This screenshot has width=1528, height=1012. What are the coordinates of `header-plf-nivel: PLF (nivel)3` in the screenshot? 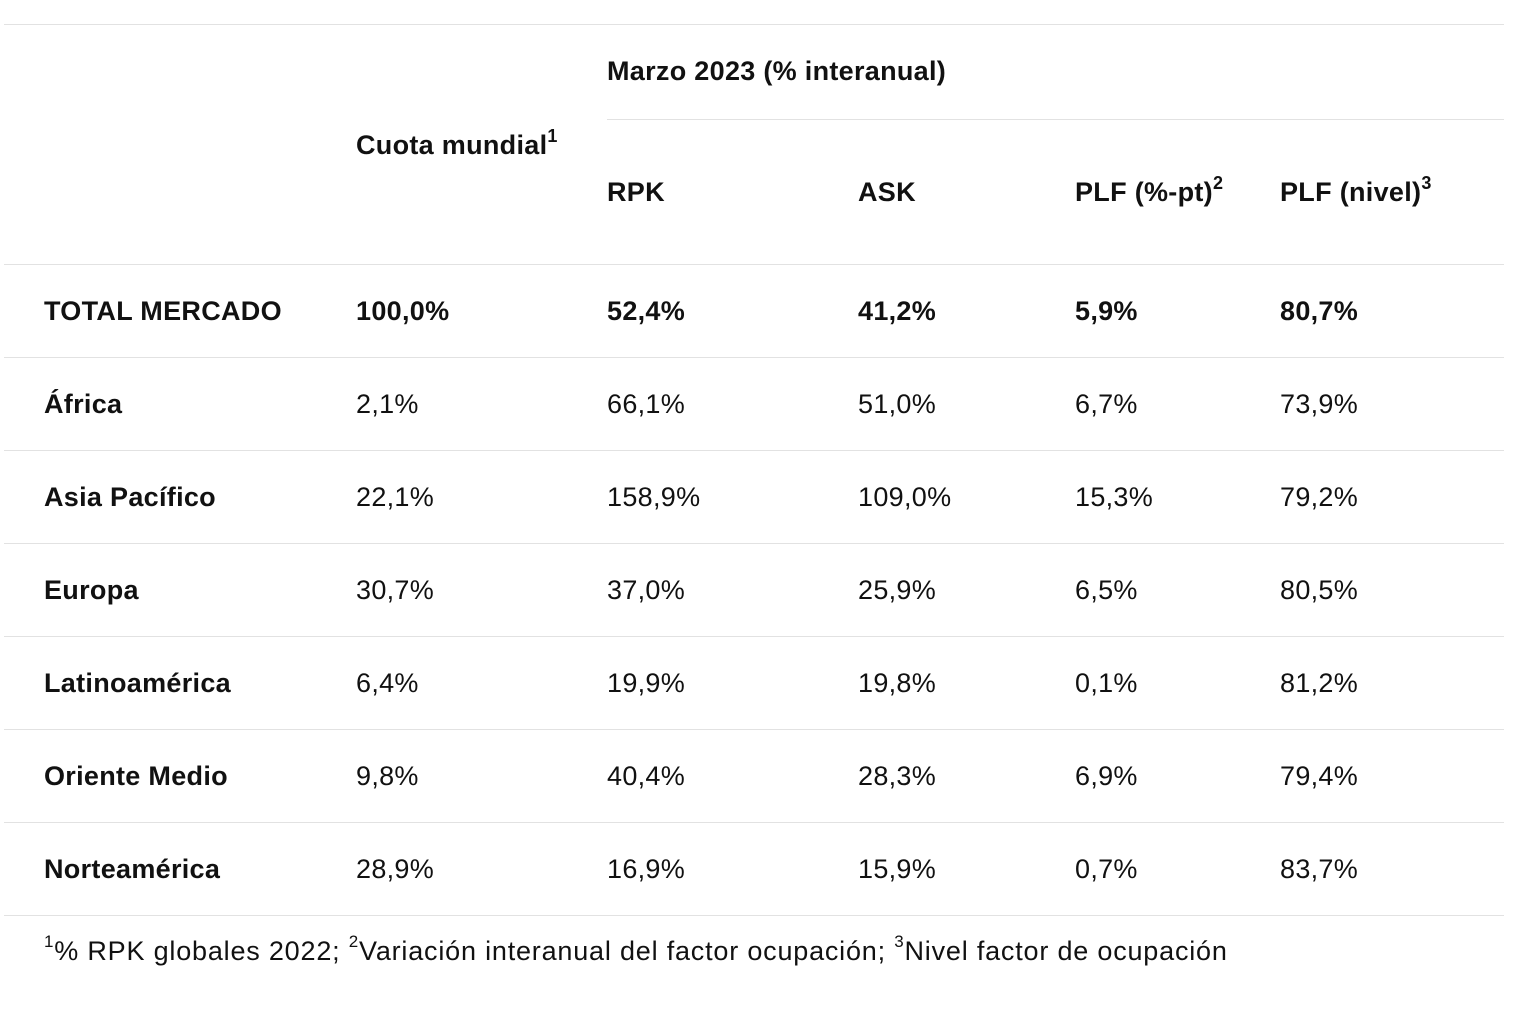 It's located at (1392, 192).